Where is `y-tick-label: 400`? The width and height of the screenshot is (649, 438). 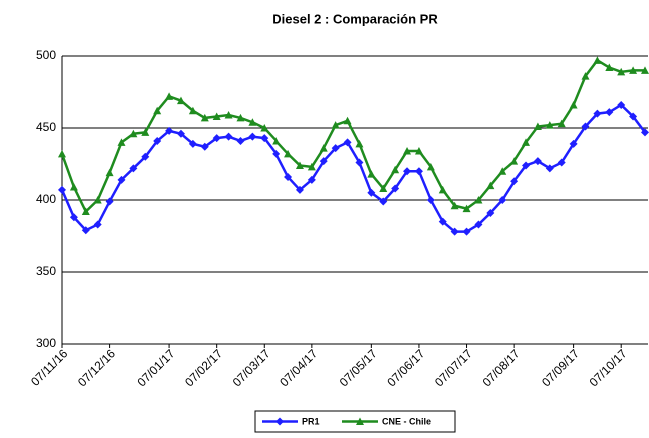 y-tick-label: 400 is located at coordinates (46, 199).